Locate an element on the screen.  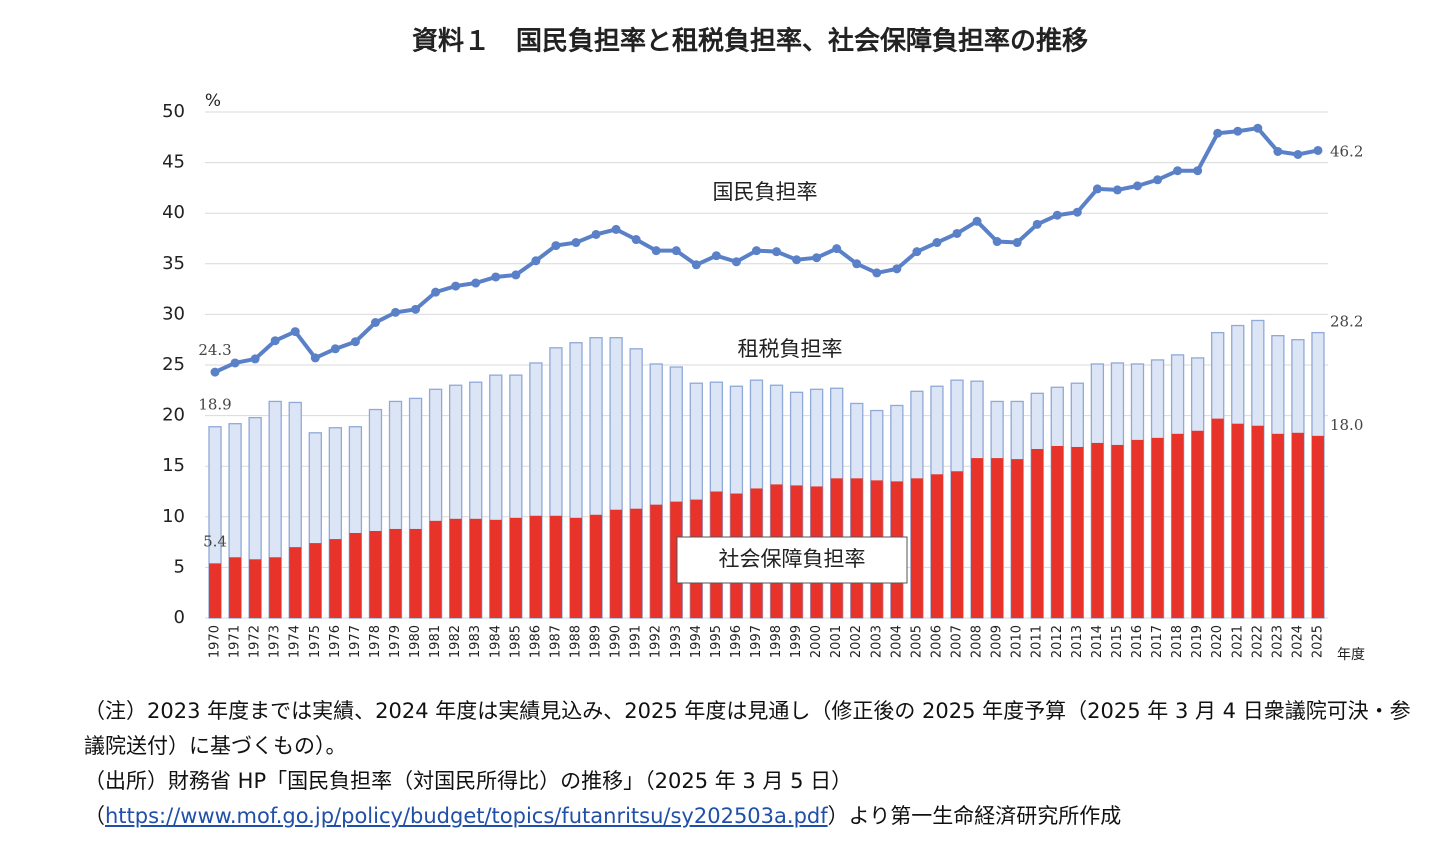
x-tick-label: 1996 is located at coordinates (736, 641).